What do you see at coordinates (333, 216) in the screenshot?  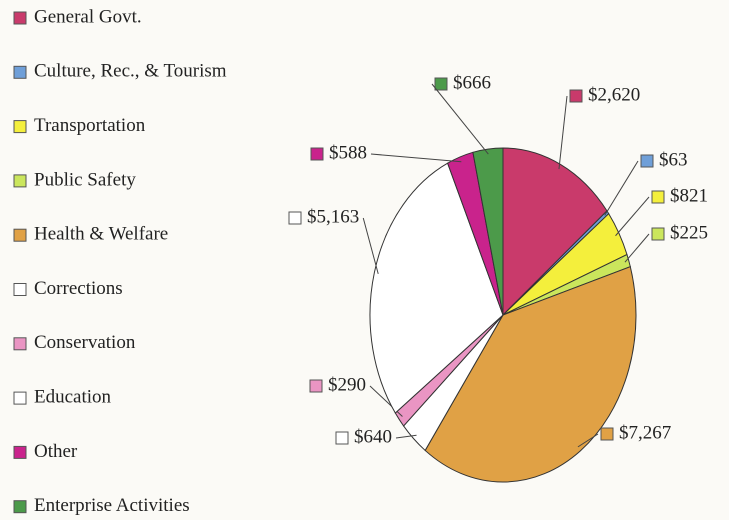 I see `data-label: $5,163` at bounding box center [333, 216].